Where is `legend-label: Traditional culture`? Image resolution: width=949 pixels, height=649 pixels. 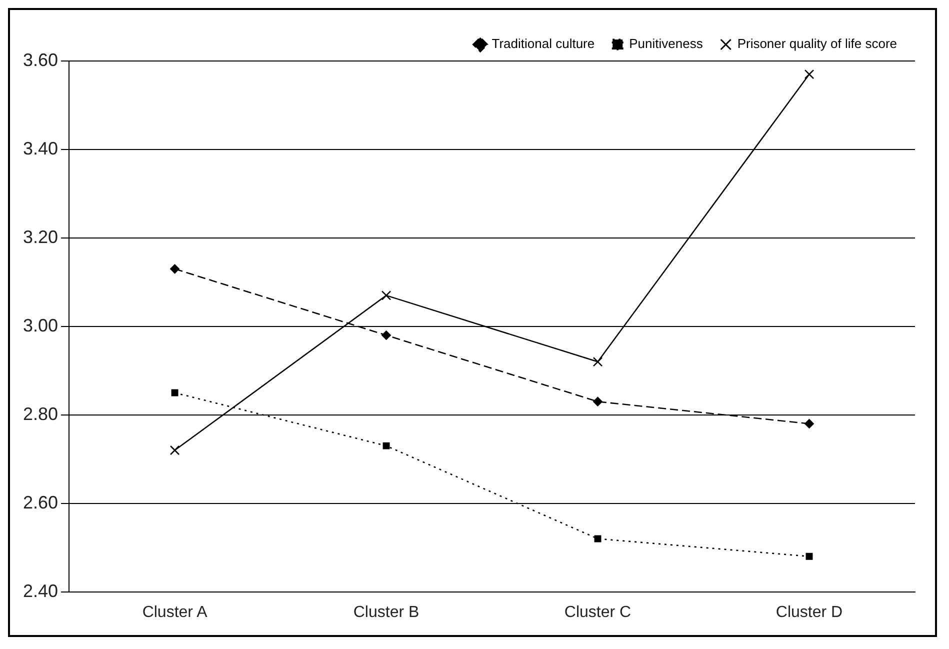 legend-label: Traditional culture is located at coordinates (543, 44).